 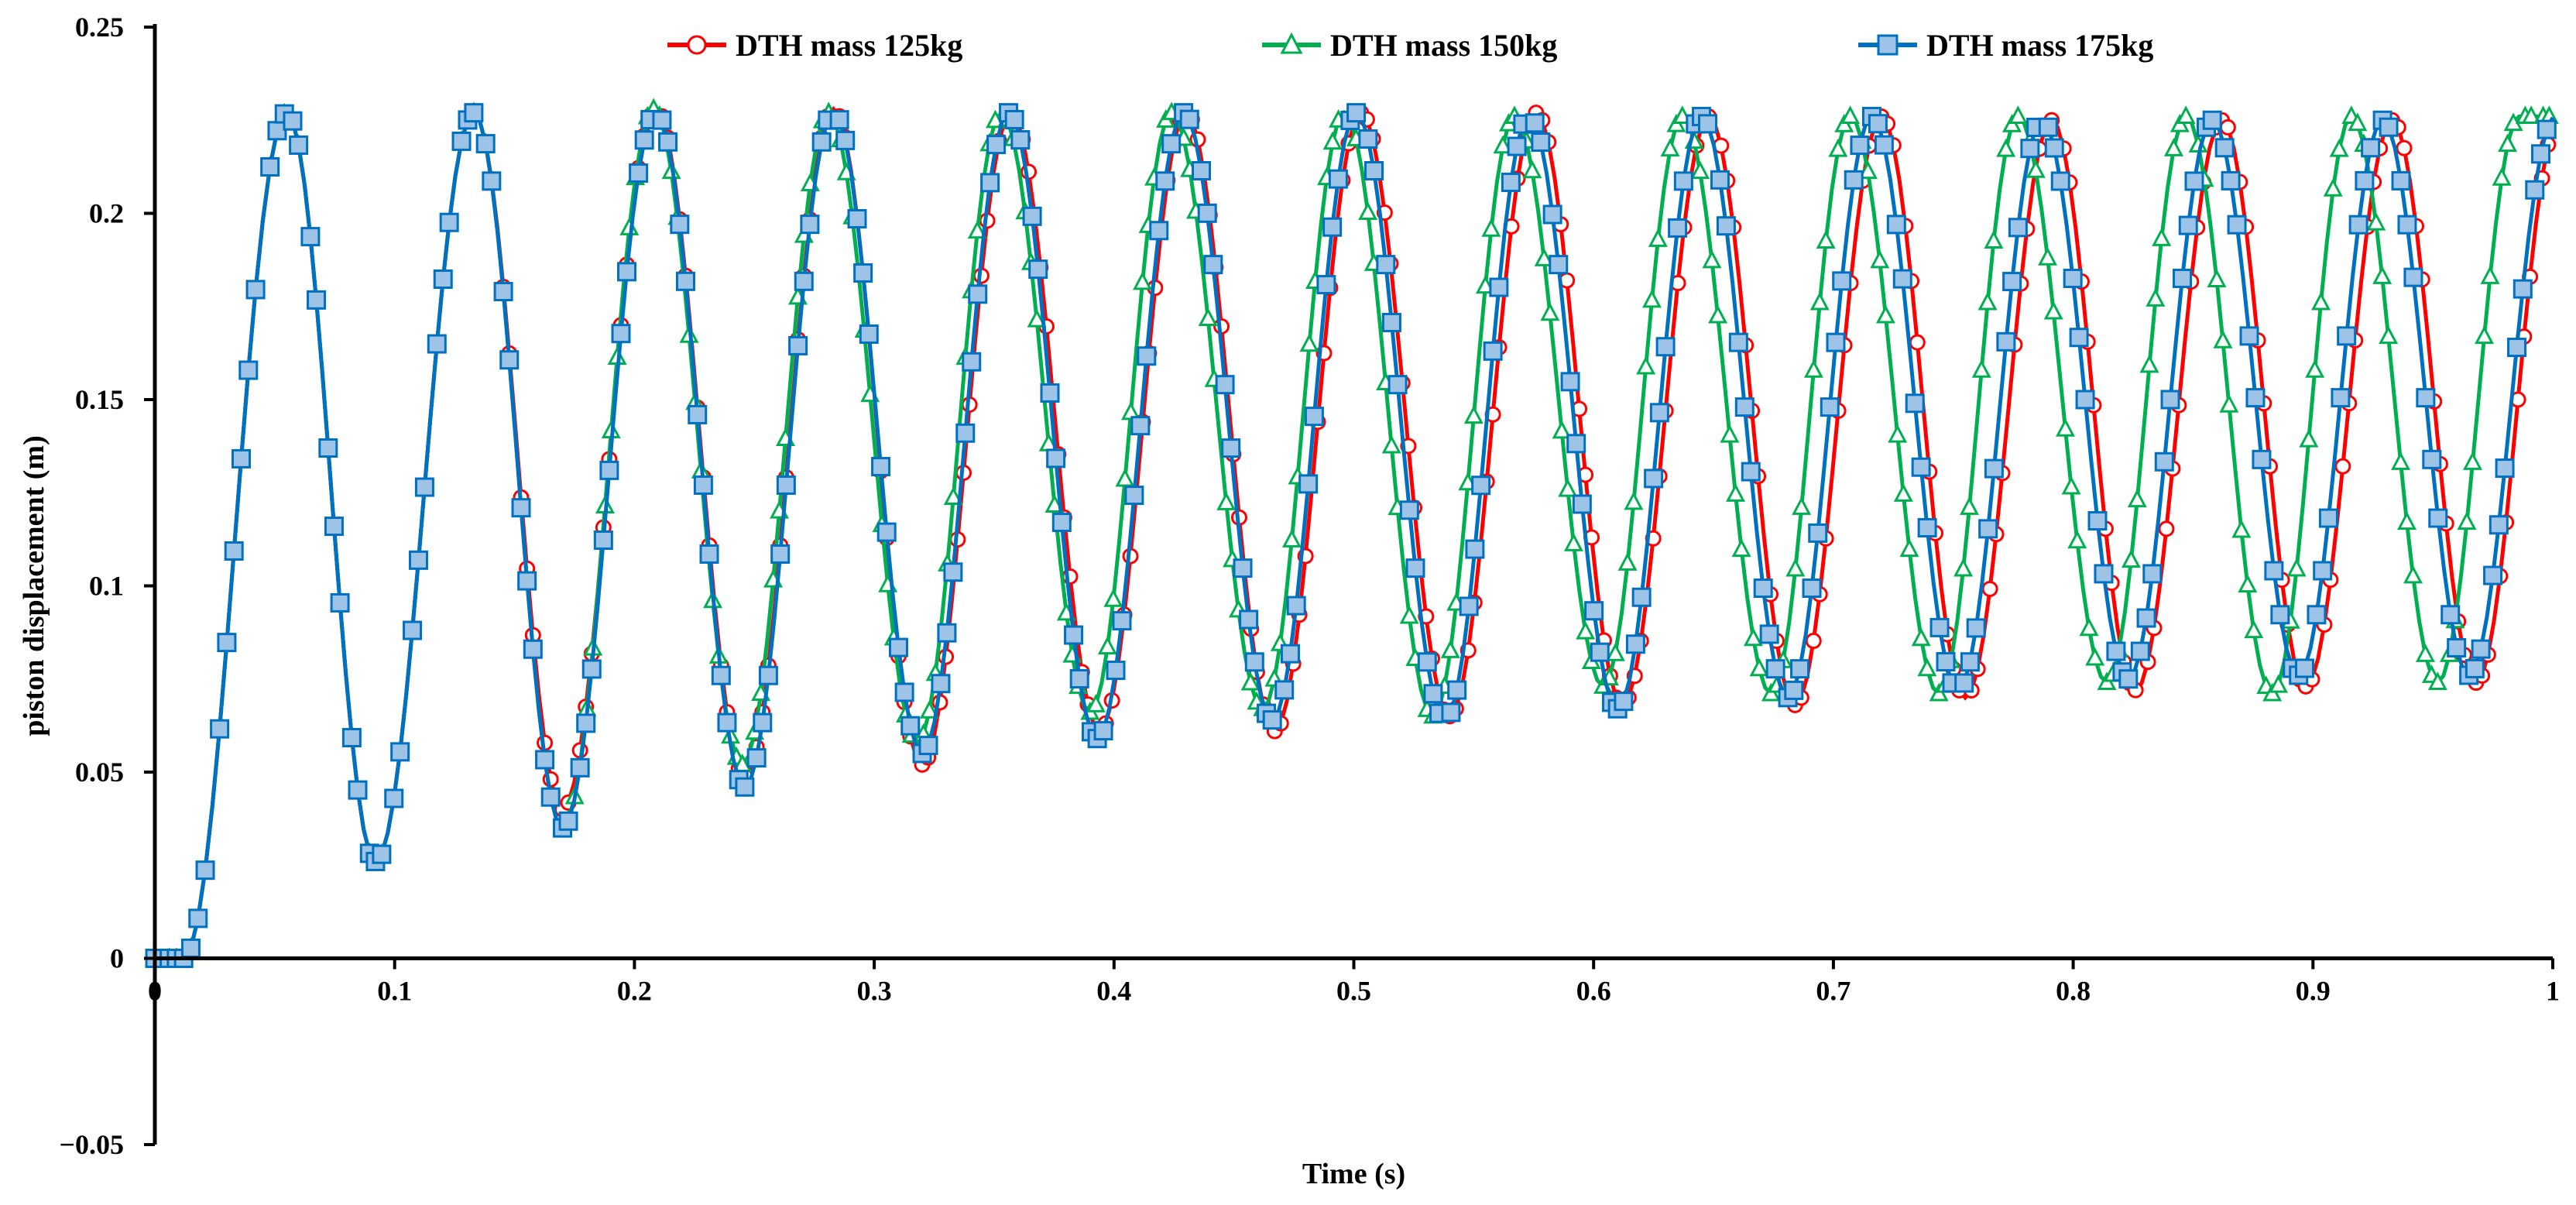 I want to click on x-tick-label: 0.1, so click(x=394, y=991).